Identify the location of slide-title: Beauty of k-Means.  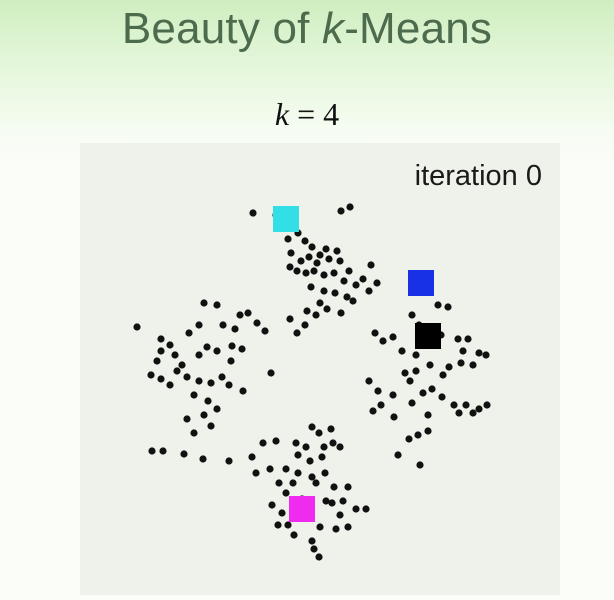
(307, 29).